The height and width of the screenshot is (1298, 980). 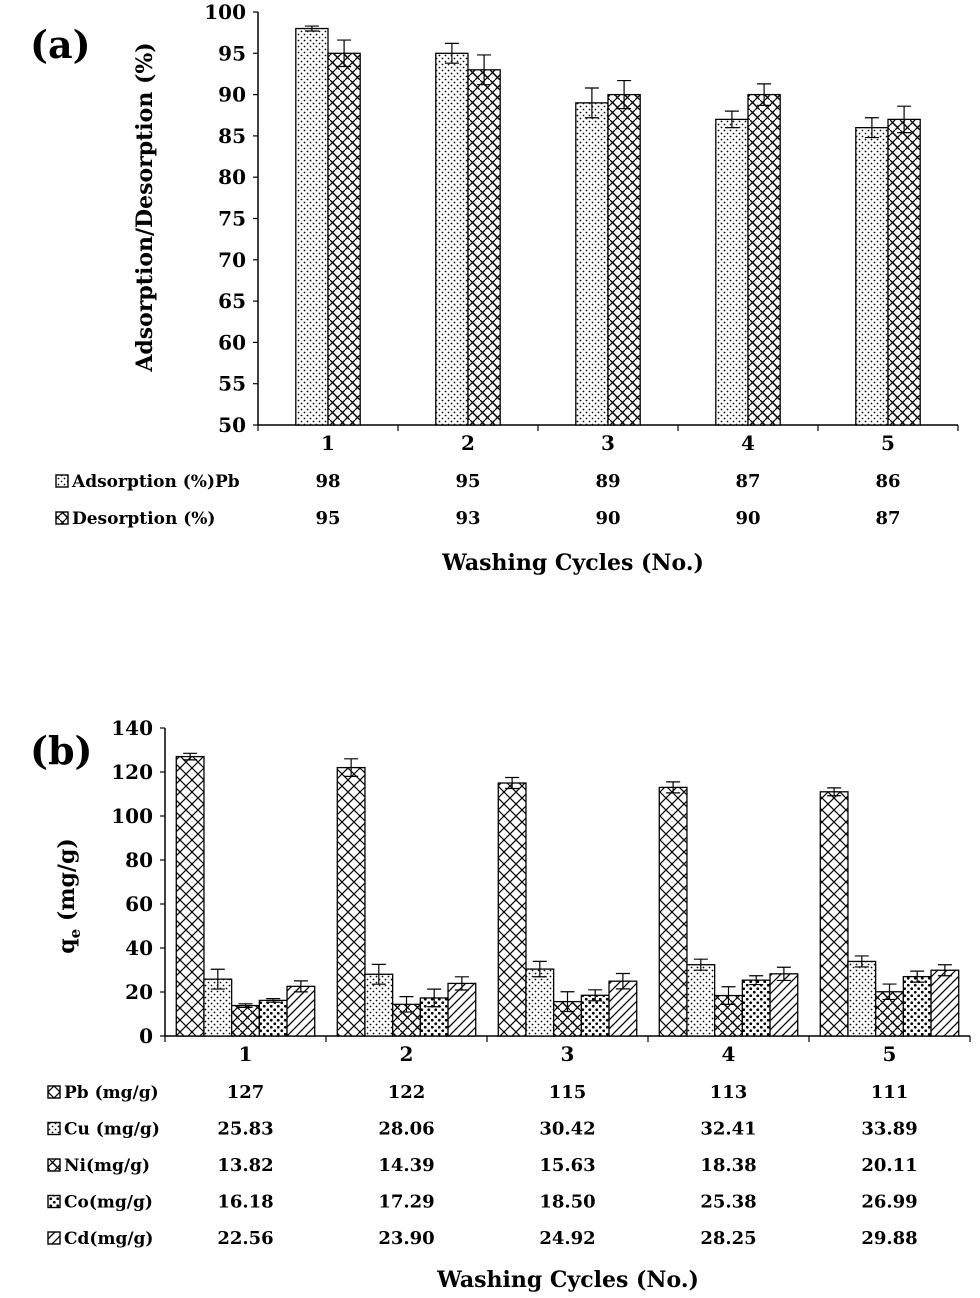 What do you see at coordinates (673, 911) in the screenshot?
I see `bar-pb-mg-g--cycle-4` at bounding box center [673, 911].